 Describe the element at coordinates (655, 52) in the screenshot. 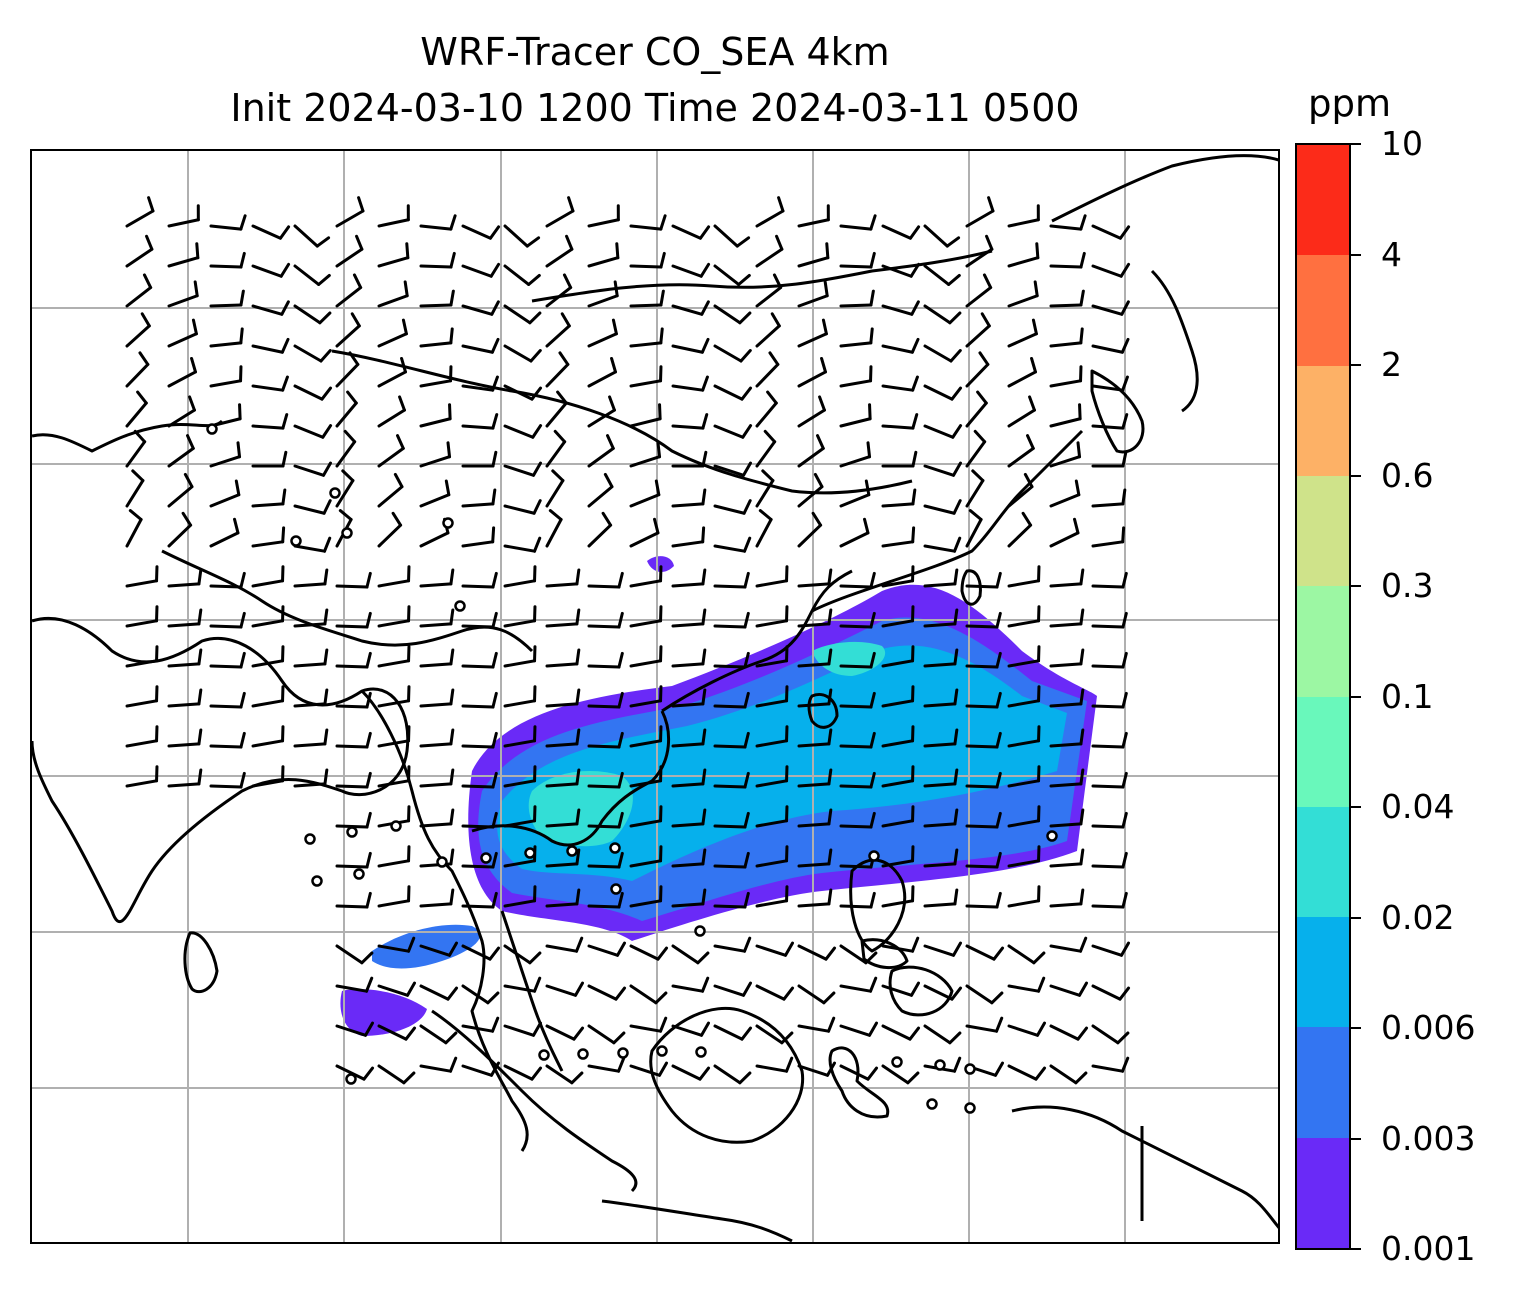

I see `chart-title-line-1: WRF-Tracer CO_SEA 4km` at that location.